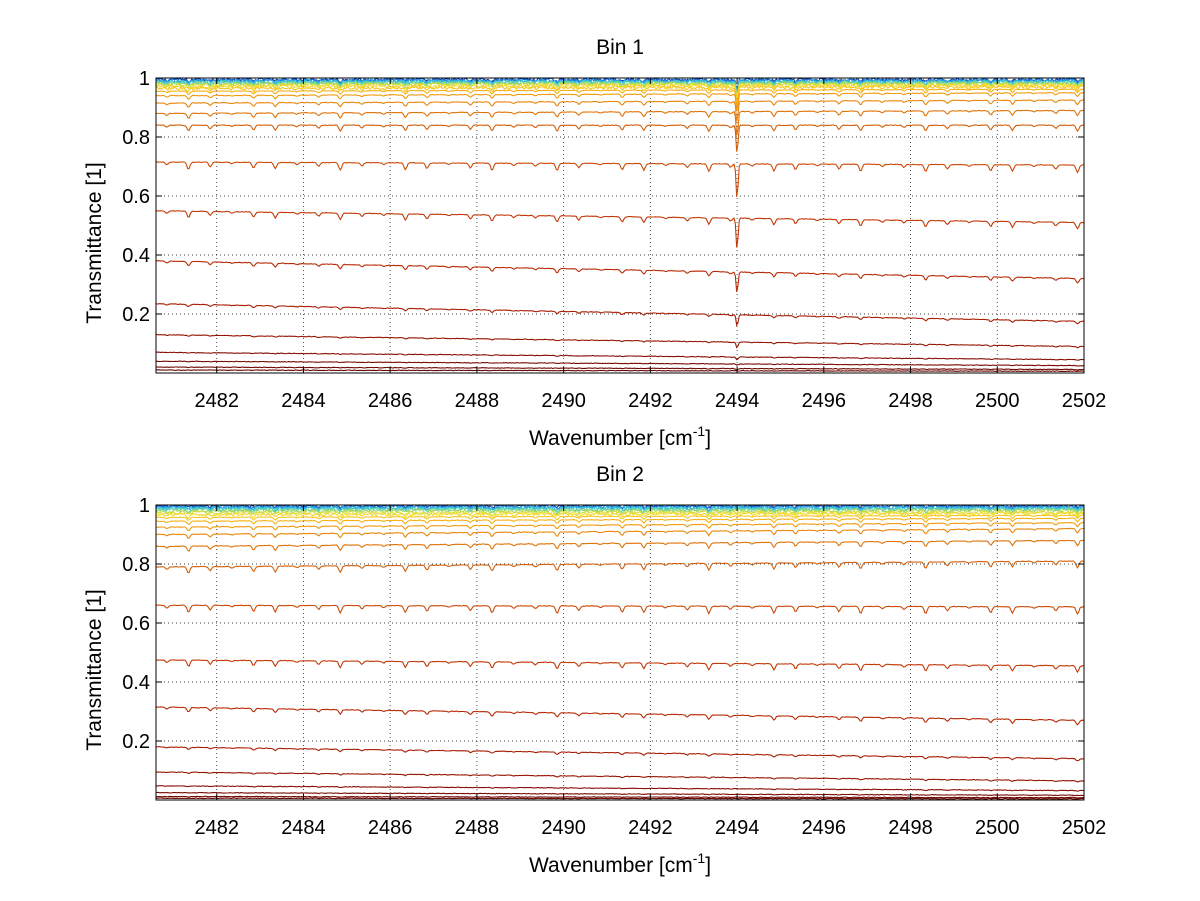 This screenshot has width=1200, height=901. What do you see at coordinates (620, 47) in the screenshot?
I see `plot-title: Bin 1` at bounding box center [620, 47].